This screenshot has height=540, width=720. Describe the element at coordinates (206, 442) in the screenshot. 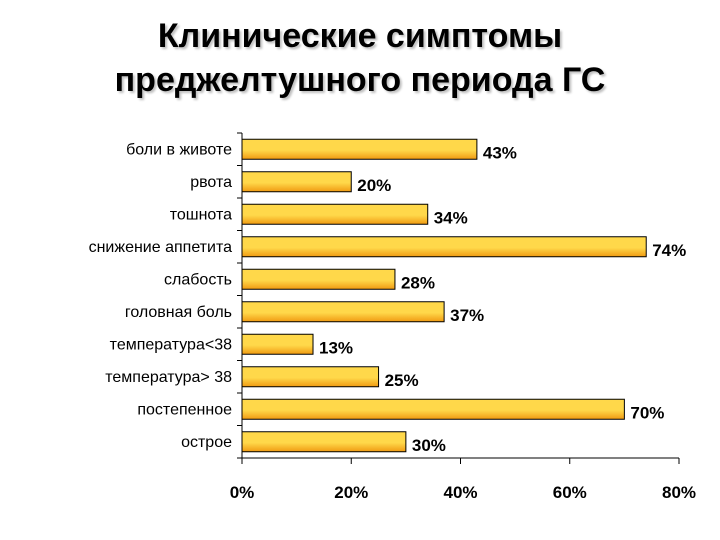

I see `category-label: острое` at that location.